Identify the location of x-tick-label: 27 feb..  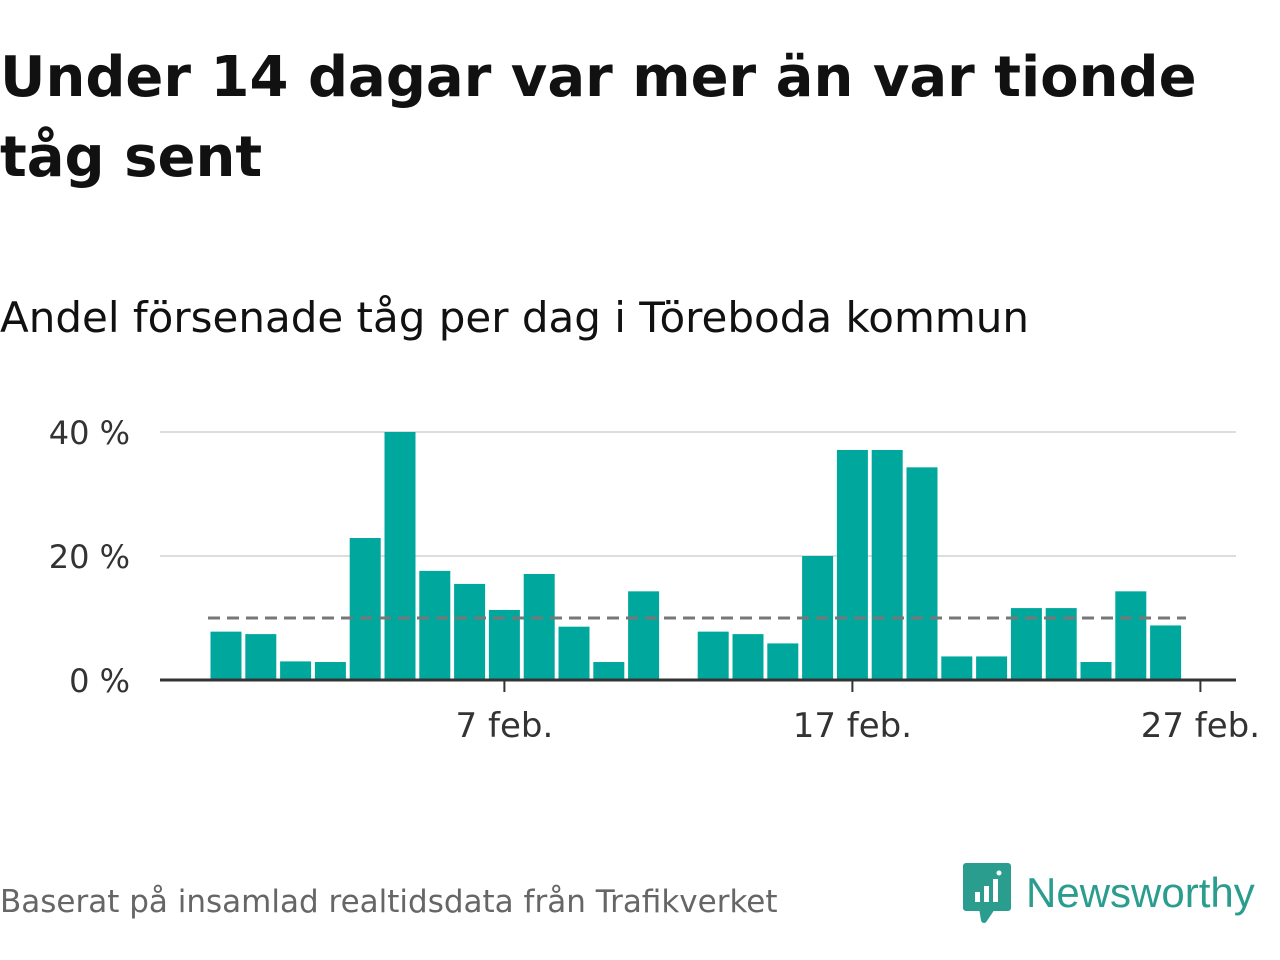
(1200, 726).